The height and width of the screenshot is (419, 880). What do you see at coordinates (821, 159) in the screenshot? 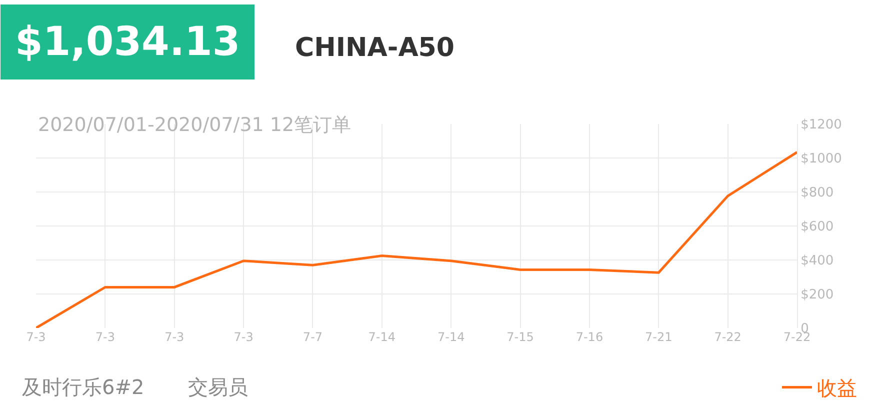
I see `y-tick-label: $1000` at bounding box center [821, 159].